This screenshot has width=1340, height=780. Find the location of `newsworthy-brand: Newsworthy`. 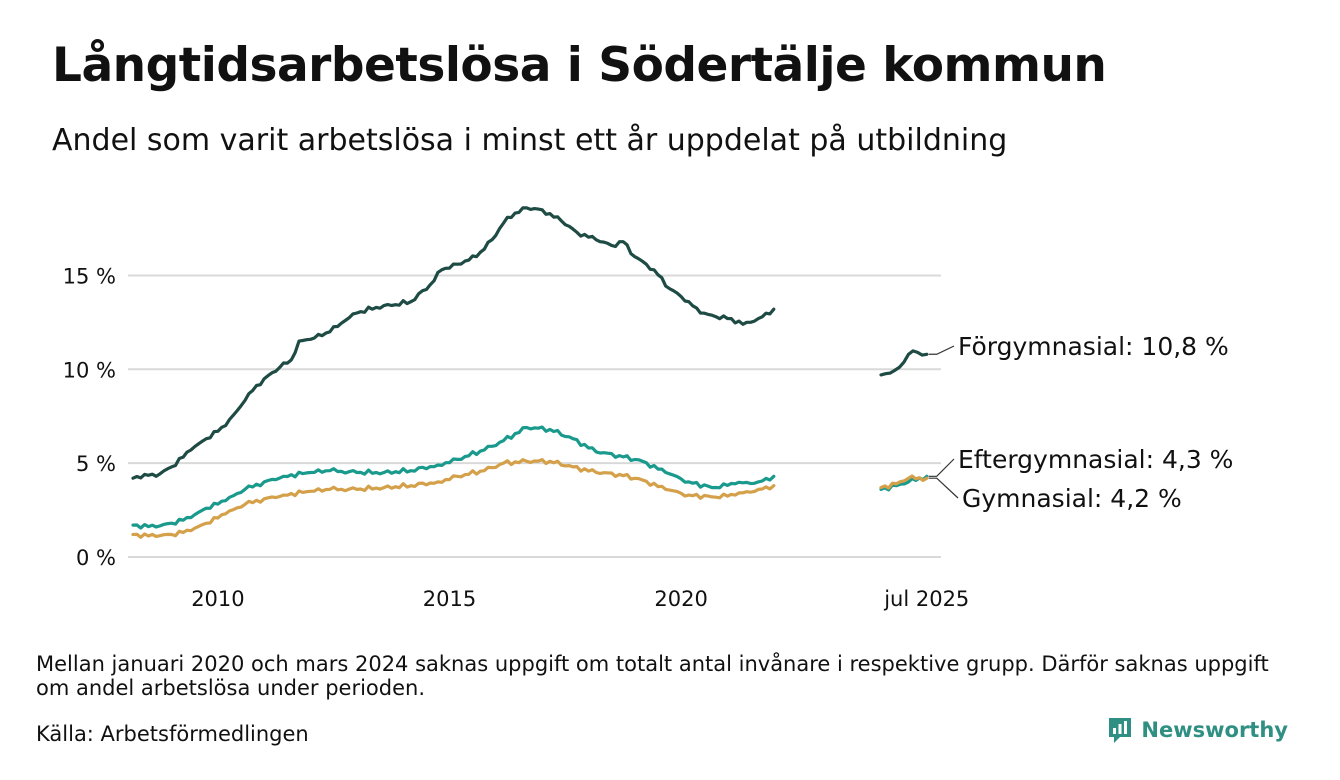

newsworthy-brand: Newsworthy is located at coordinates (1197, 730).